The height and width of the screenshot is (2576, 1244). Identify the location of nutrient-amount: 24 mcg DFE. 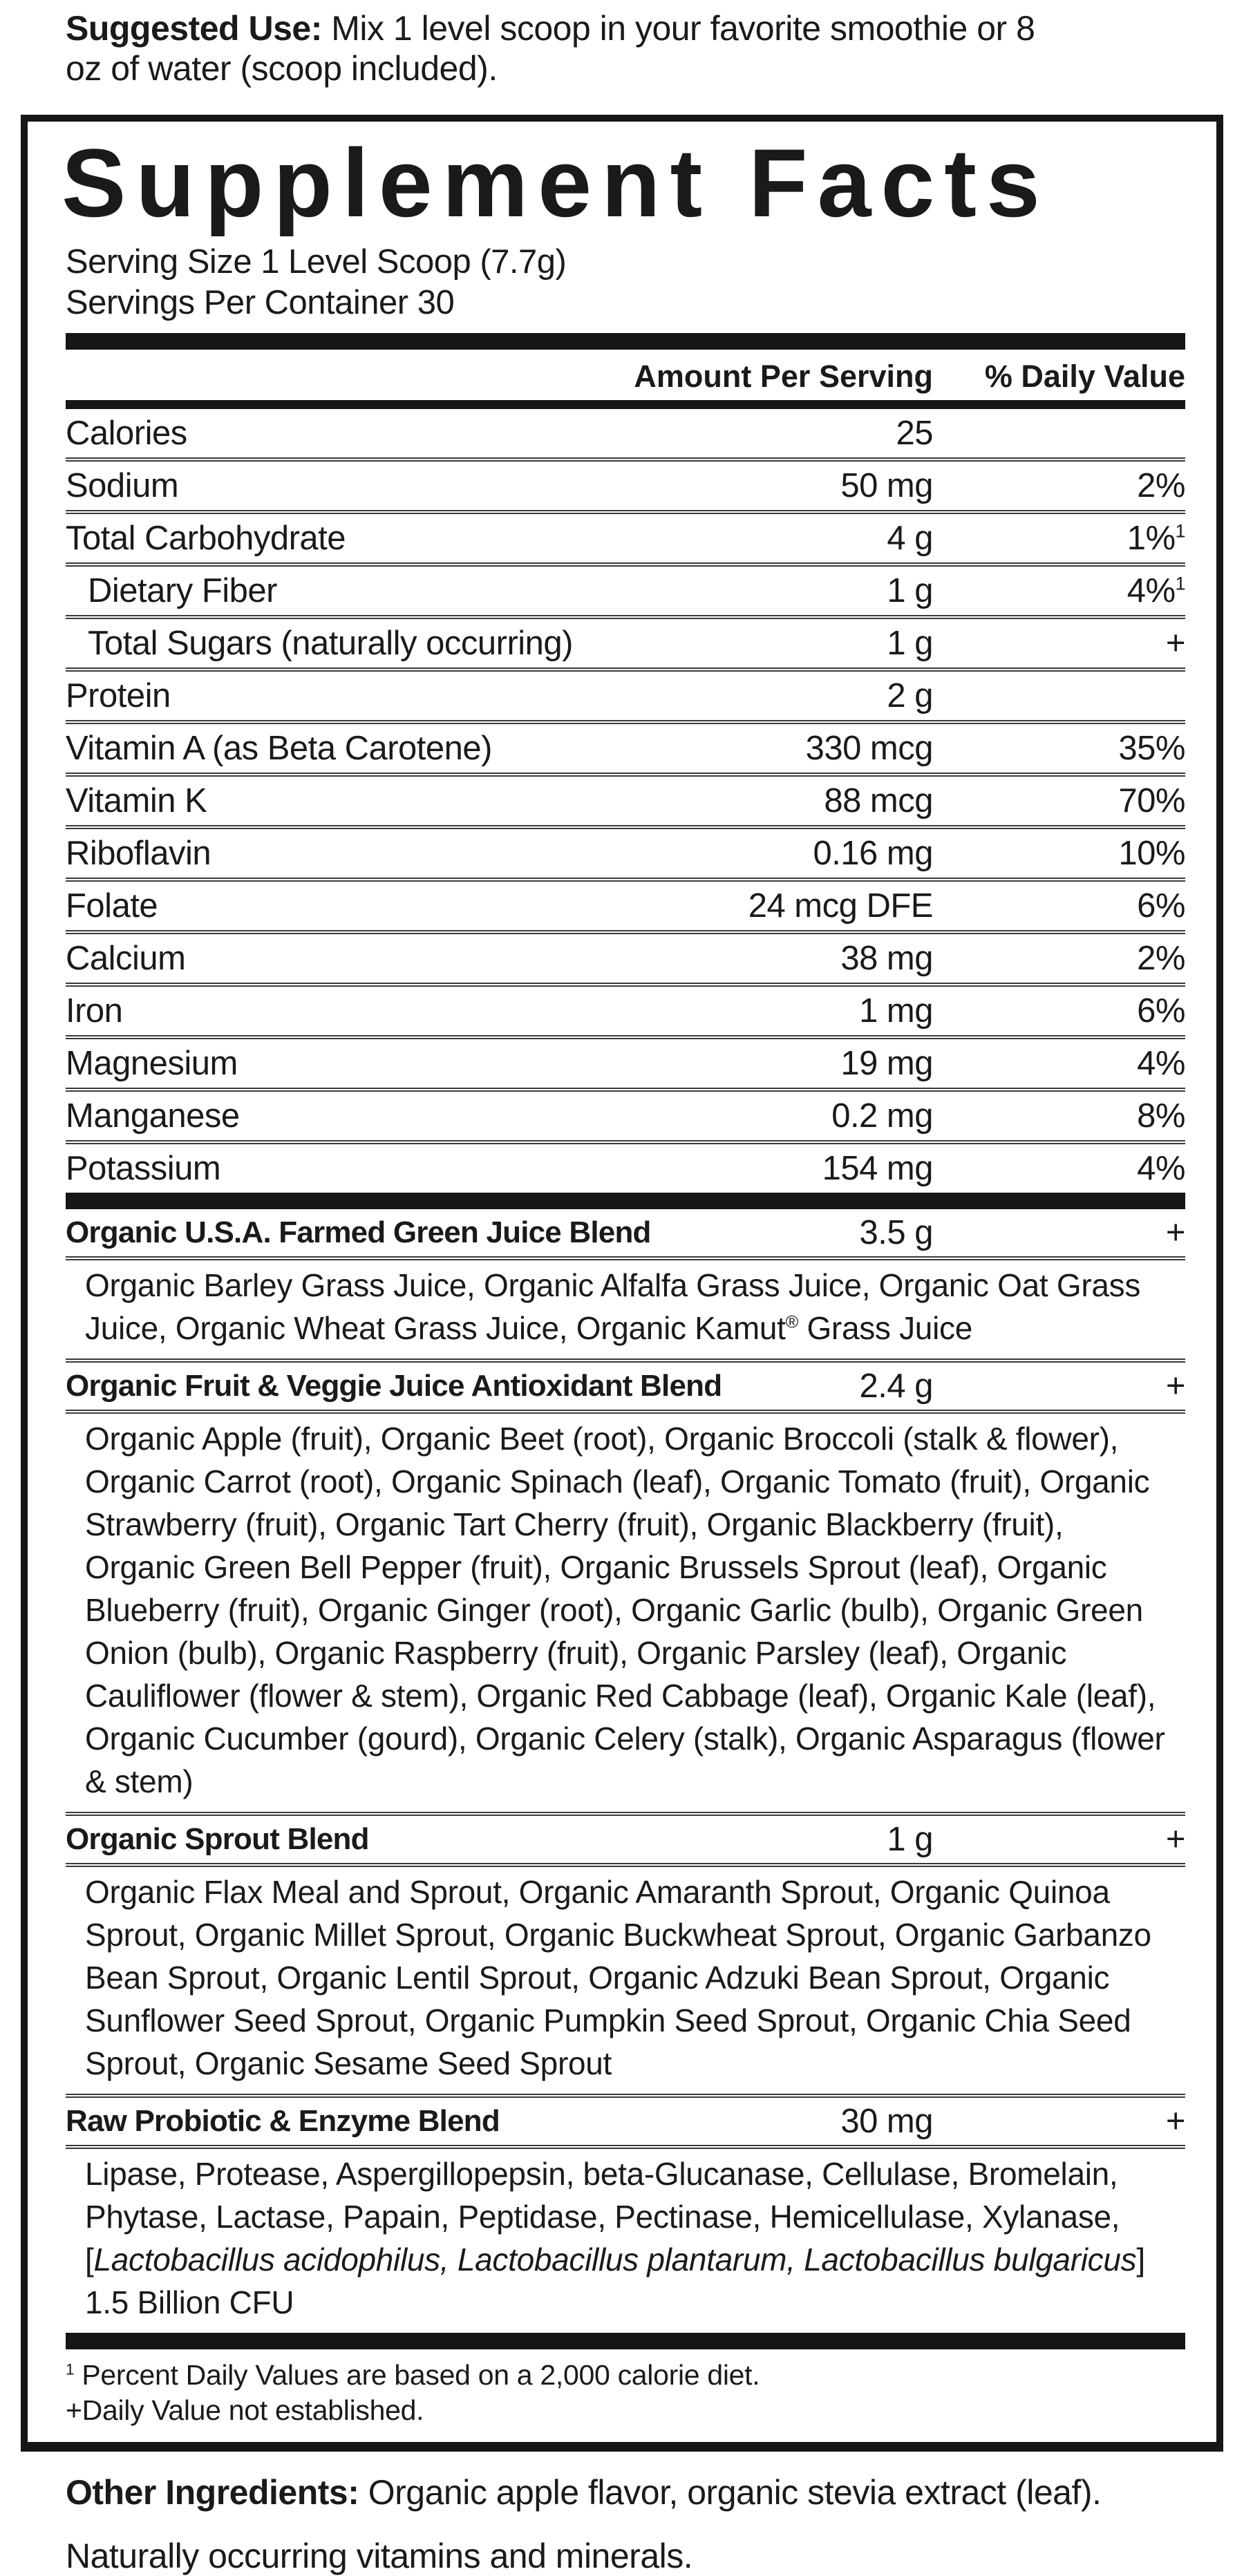
(841, 906).